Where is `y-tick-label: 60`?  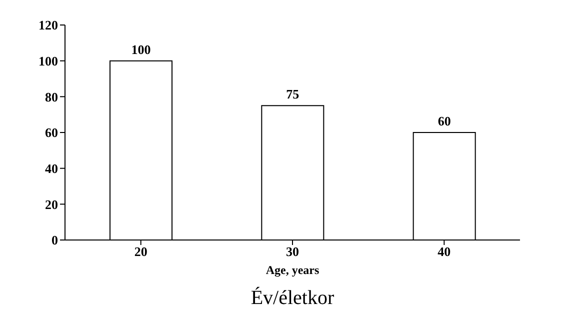 y-tick-label: 60 is located at coordinates (51, 132).